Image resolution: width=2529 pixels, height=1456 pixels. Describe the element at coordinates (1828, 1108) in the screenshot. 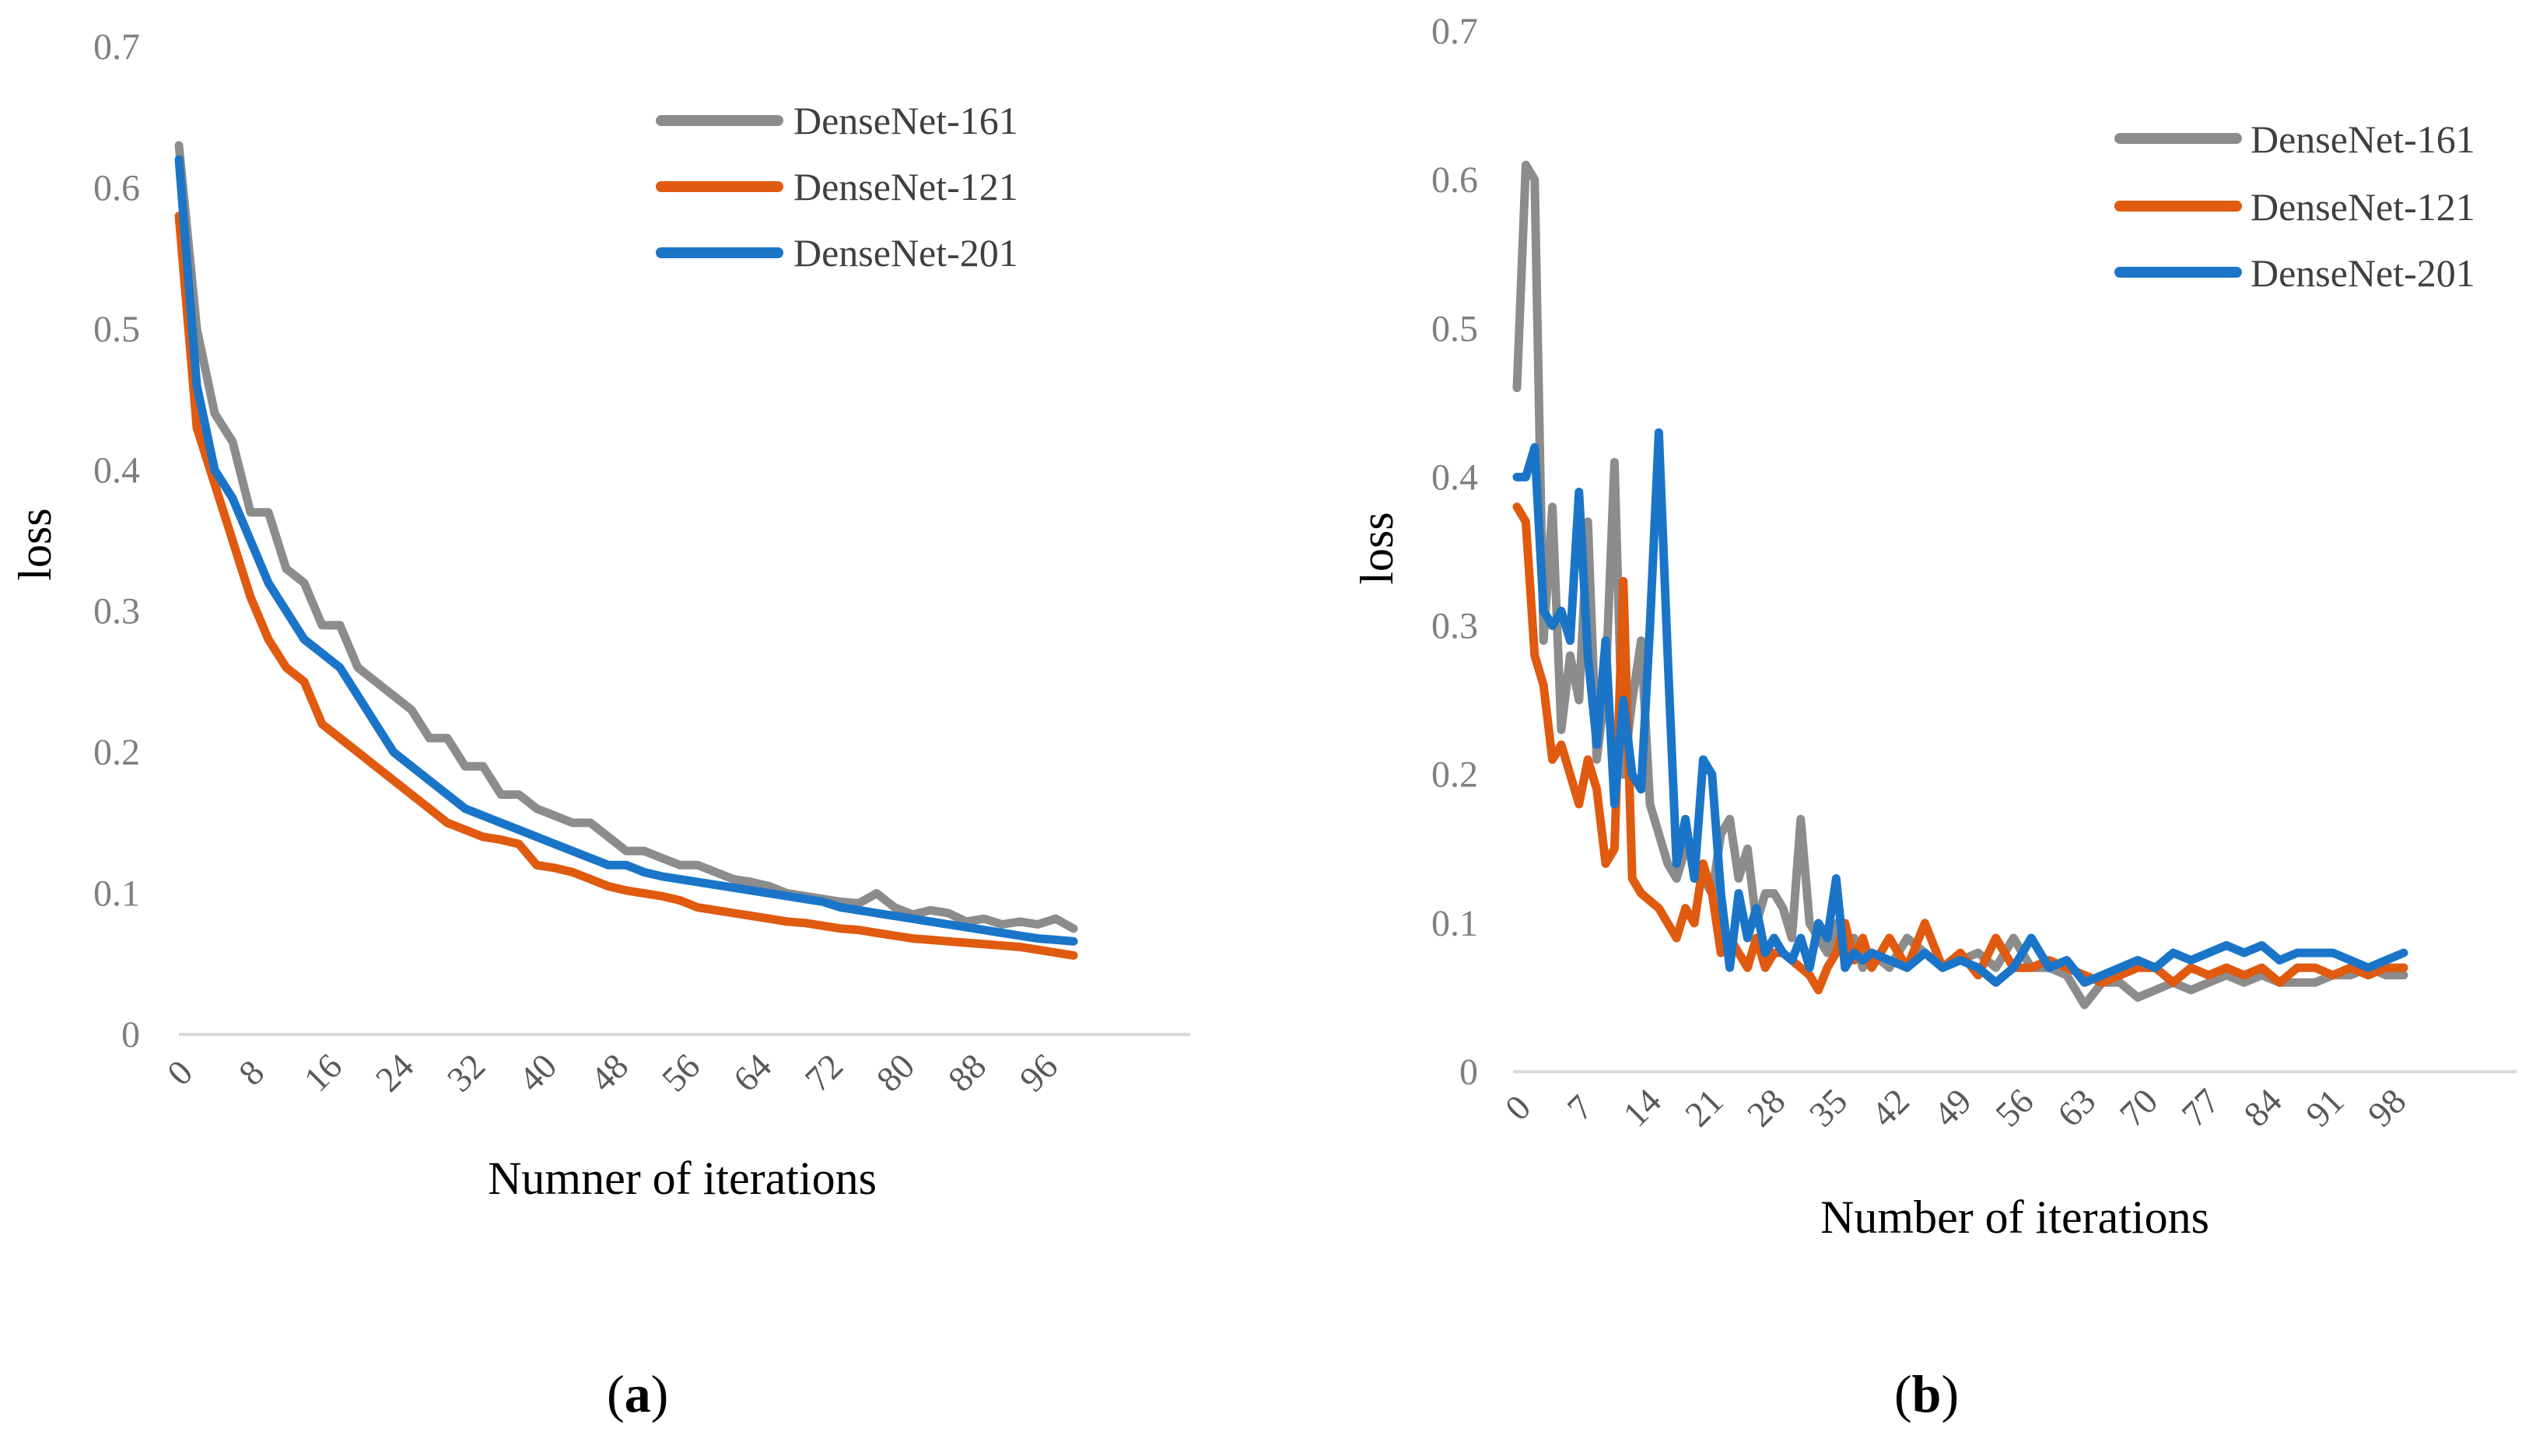

I see `x-tick-label: 35` at that location.